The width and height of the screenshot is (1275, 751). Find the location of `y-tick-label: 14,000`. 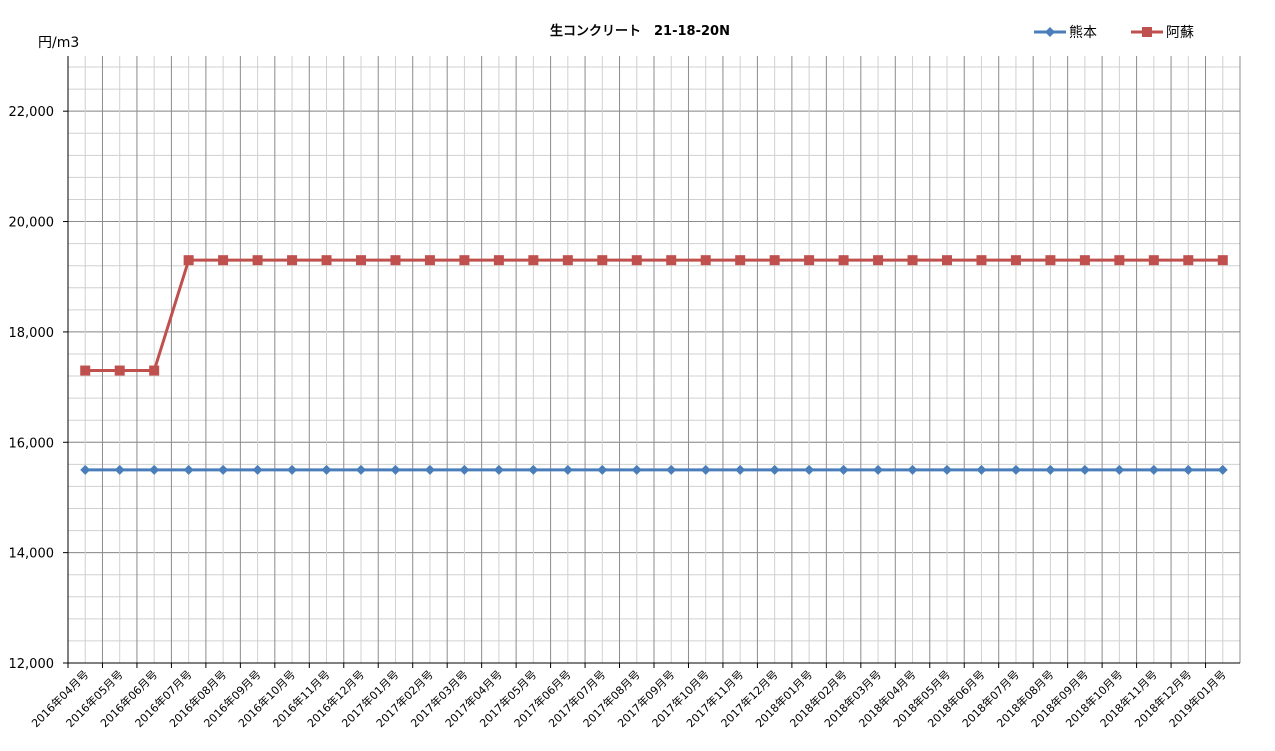

y-tick-label: 14,000 is located at coordinates (32, 554).